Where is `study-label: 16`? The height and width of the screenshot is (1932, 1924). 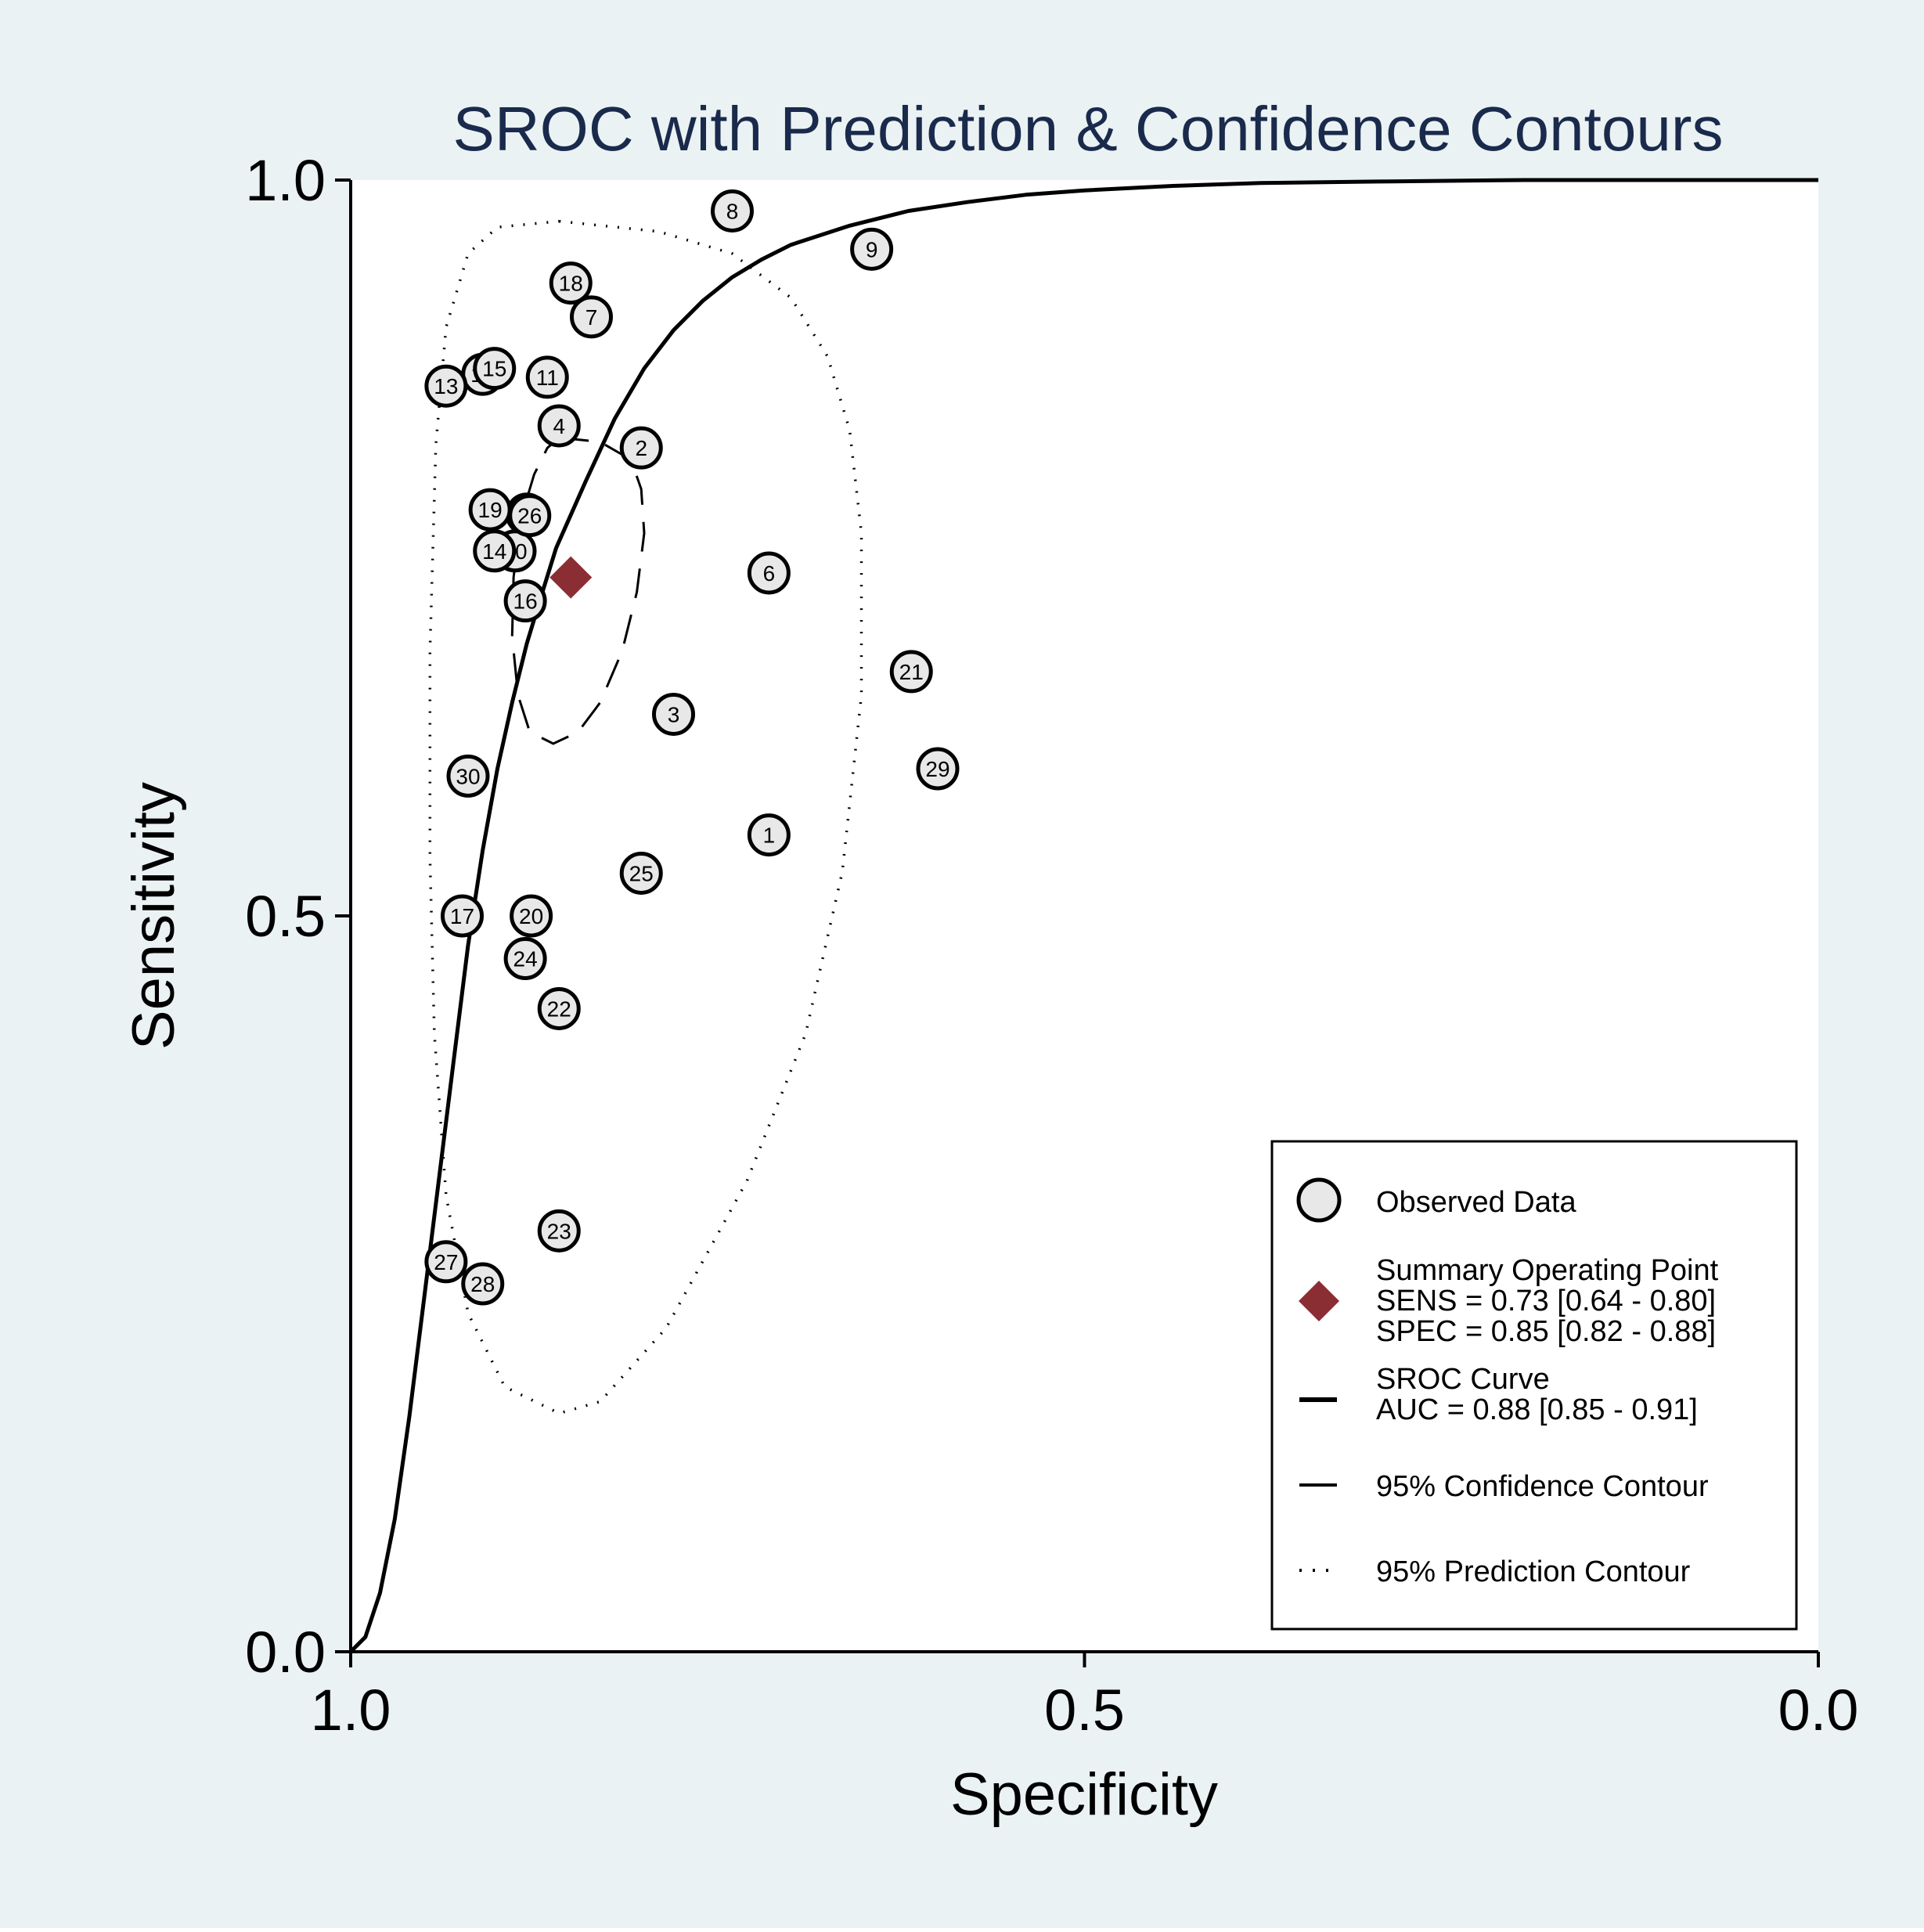 study-label: 16 is located at coordinates (525, 601).